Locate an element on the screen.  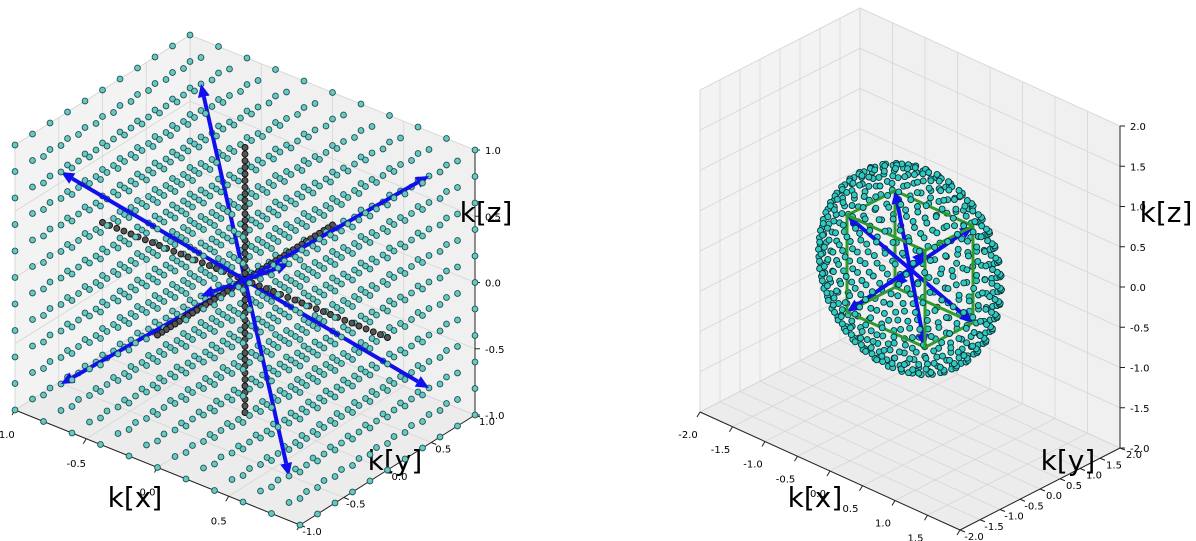
y-tick-label: 2.0 is located at coordinates (1134, 455).